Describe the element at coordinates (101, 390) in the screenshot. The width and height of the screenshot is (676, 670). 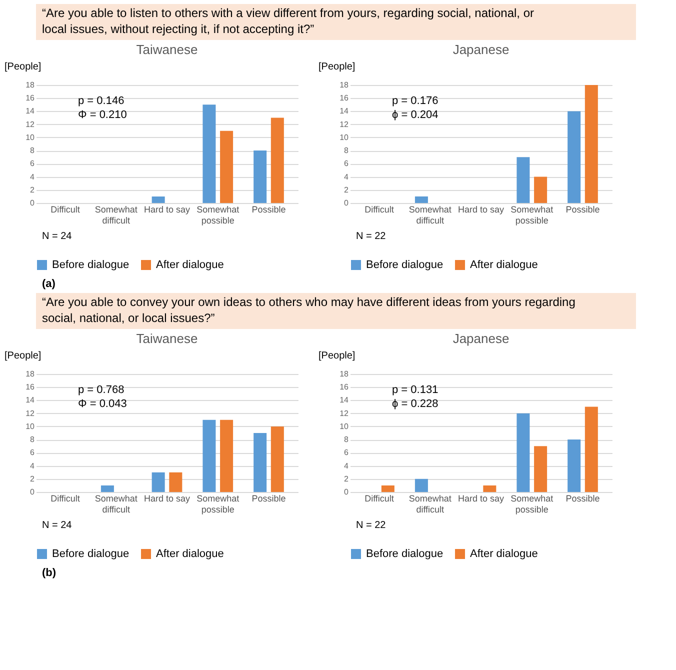
I see `annotation: p = 0.768` at that location.